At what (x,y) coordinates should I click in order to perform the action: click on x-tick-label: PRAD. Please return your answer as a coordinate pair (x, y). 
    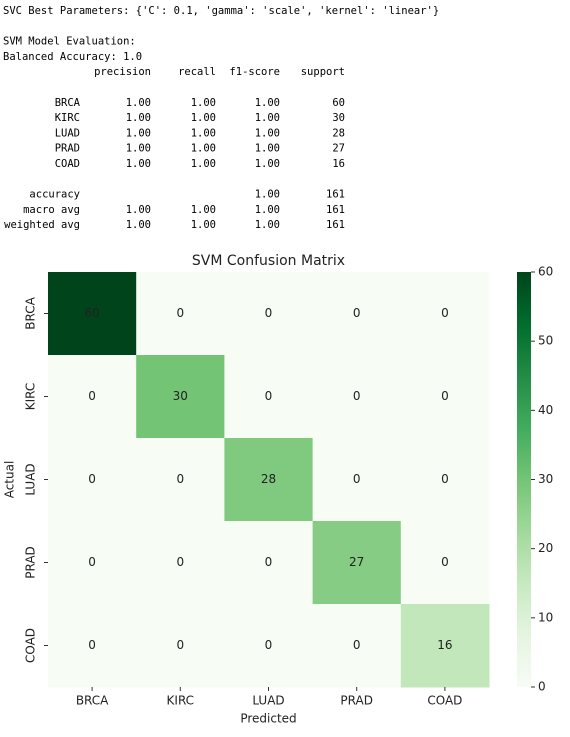
    Looking at the image, I should click on (356, 701).